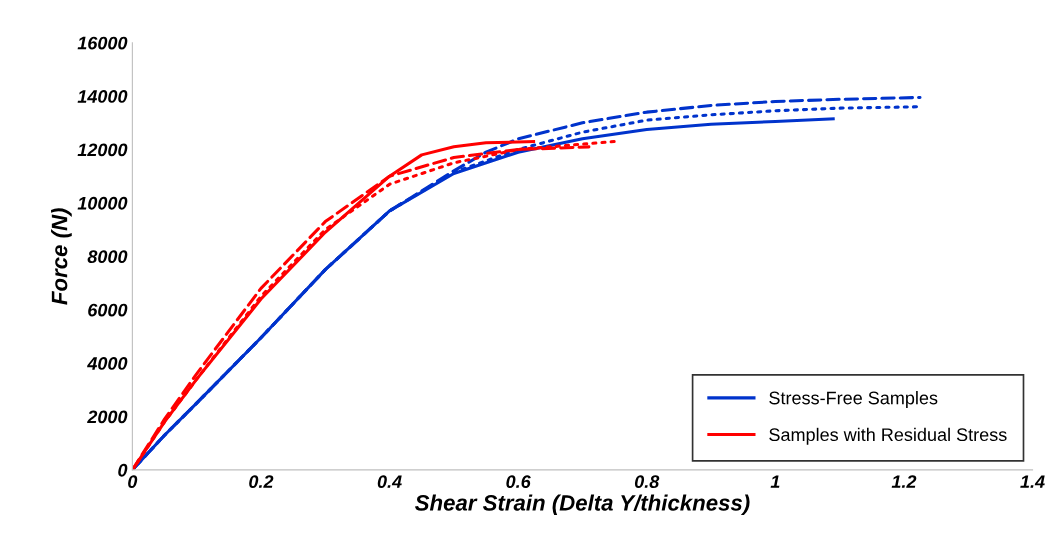  What do you see at coordinates (107, 417) in the screenshot?
I see `y-tick-label: 2000` at bounding box center [107, 417].